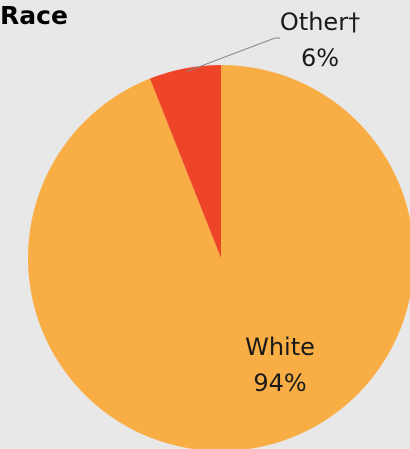  What do you see at coordinates (320, 58) in the screenshot?
I see `slice-value-label-other: 6%` at bounding box center [320, 58].